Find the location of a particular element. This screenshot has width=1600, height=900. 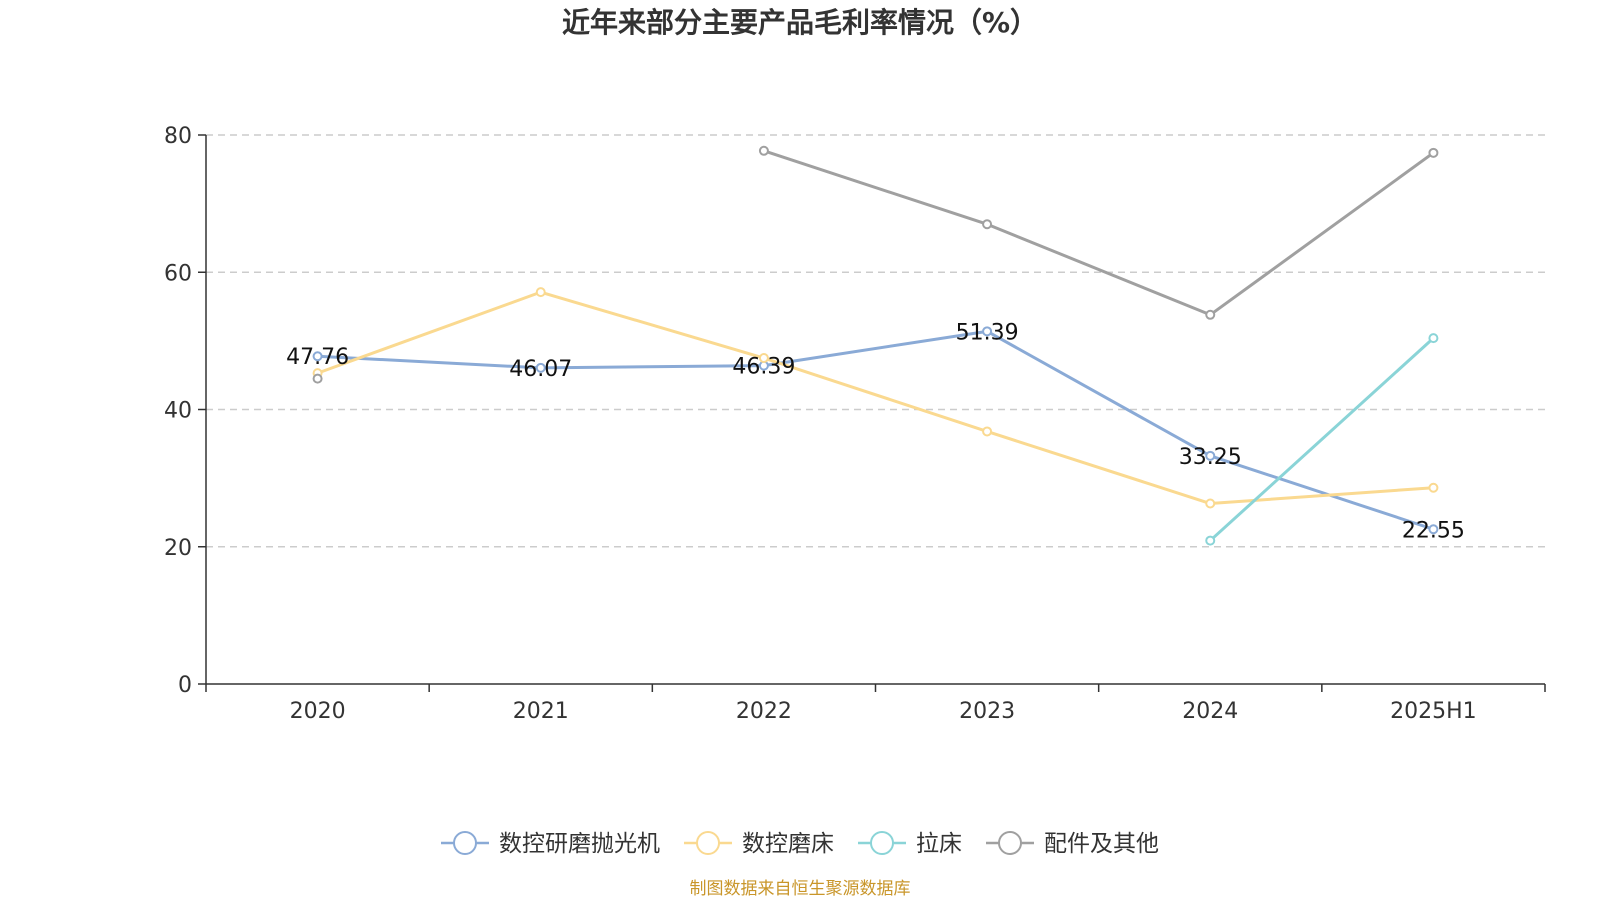

x-tick-label: 2024 is located at coordinates (1210, 711).